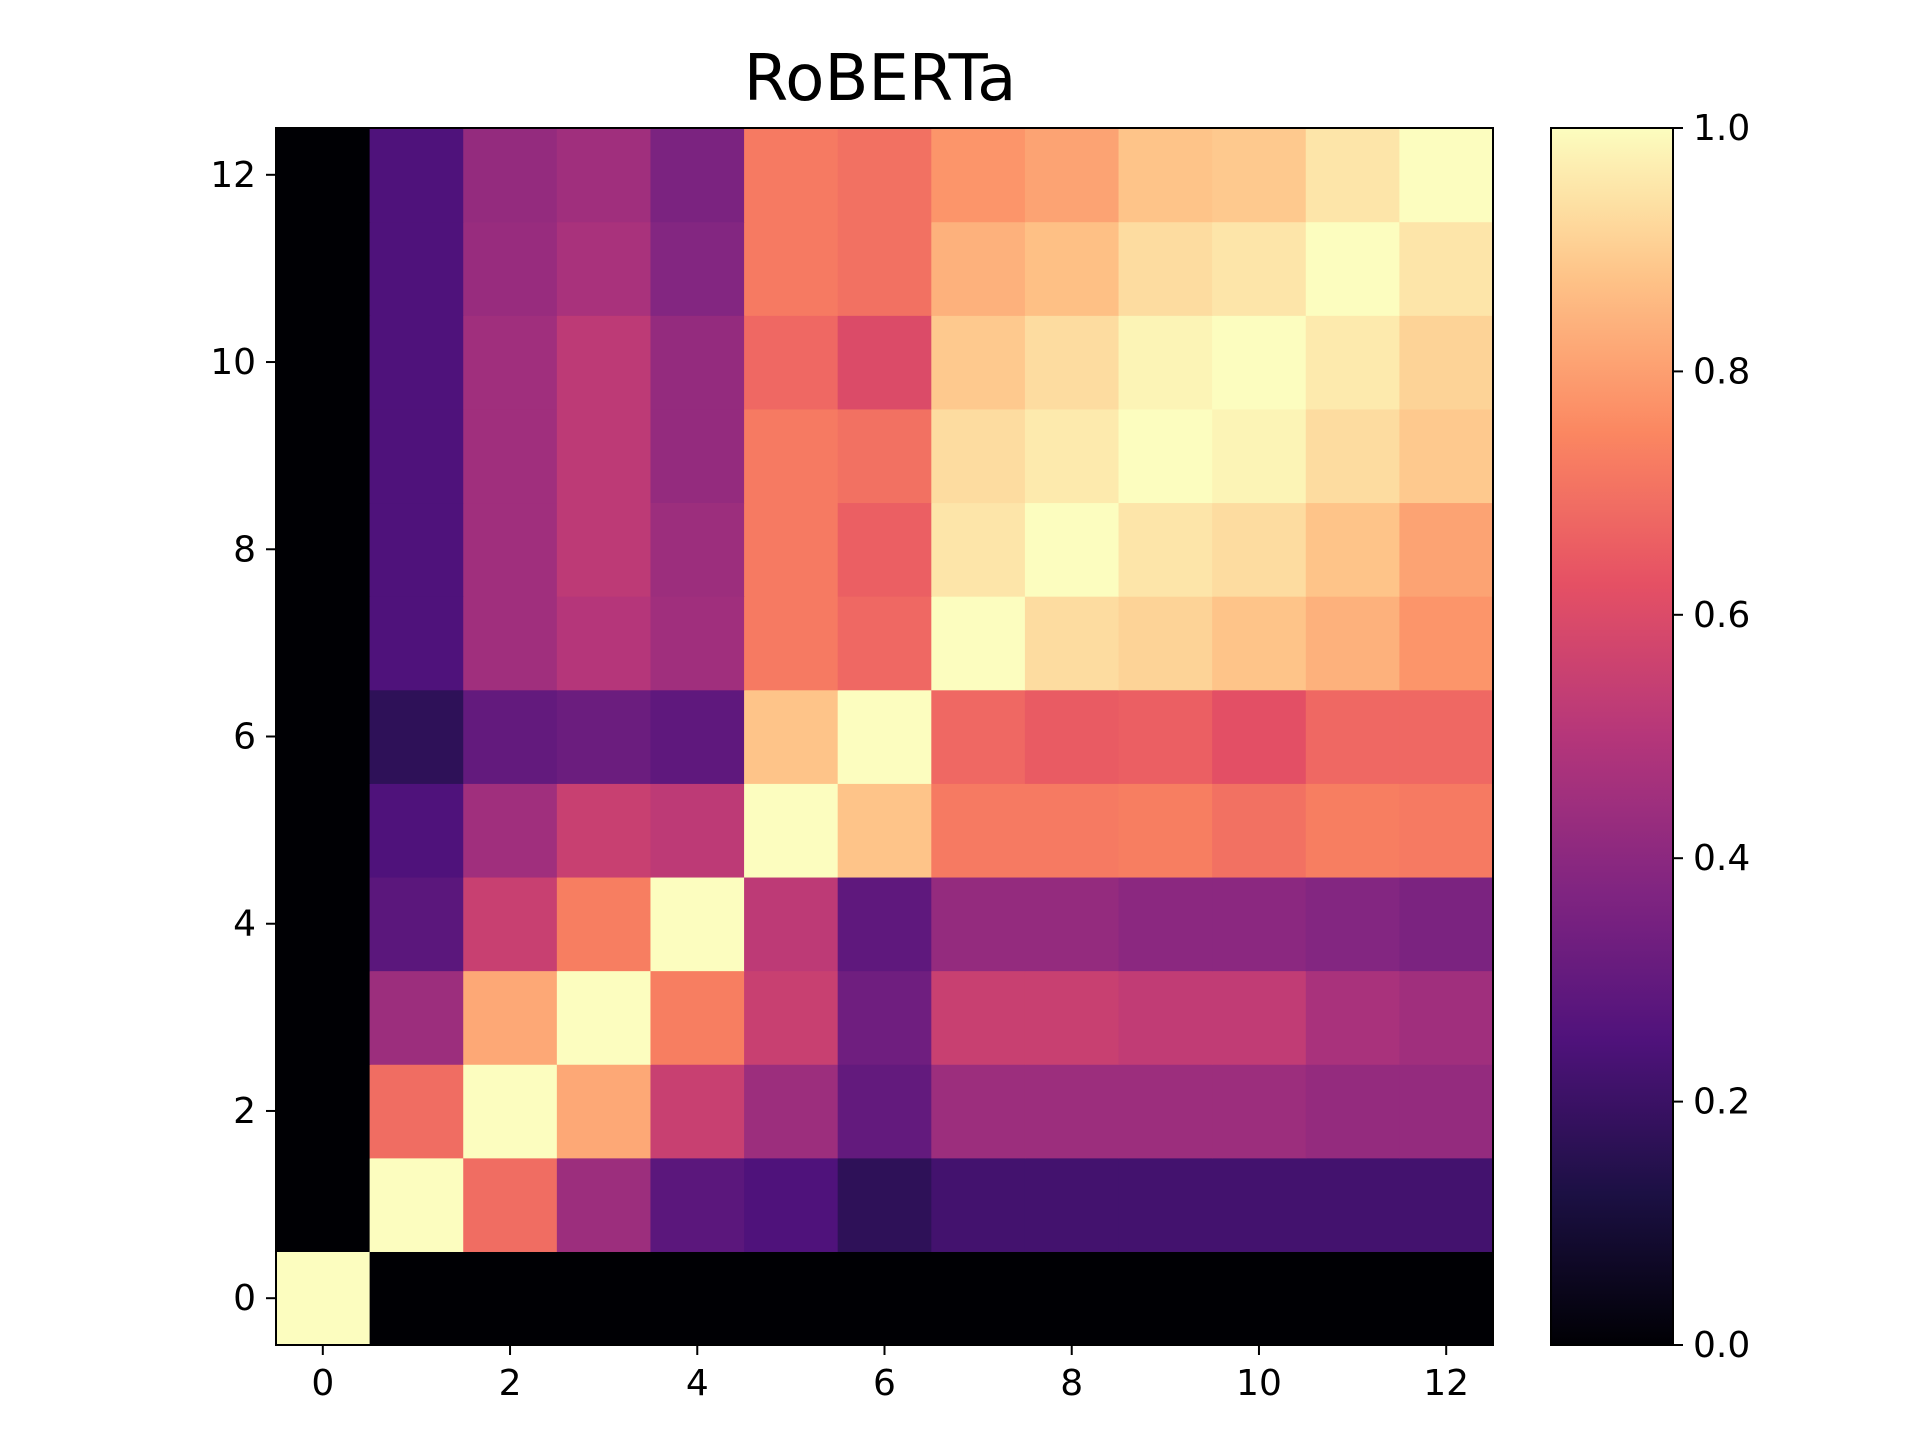 This screenshot has width=1920, height=1440. I want to click on y-tick-label: 8, so click(244, 549).